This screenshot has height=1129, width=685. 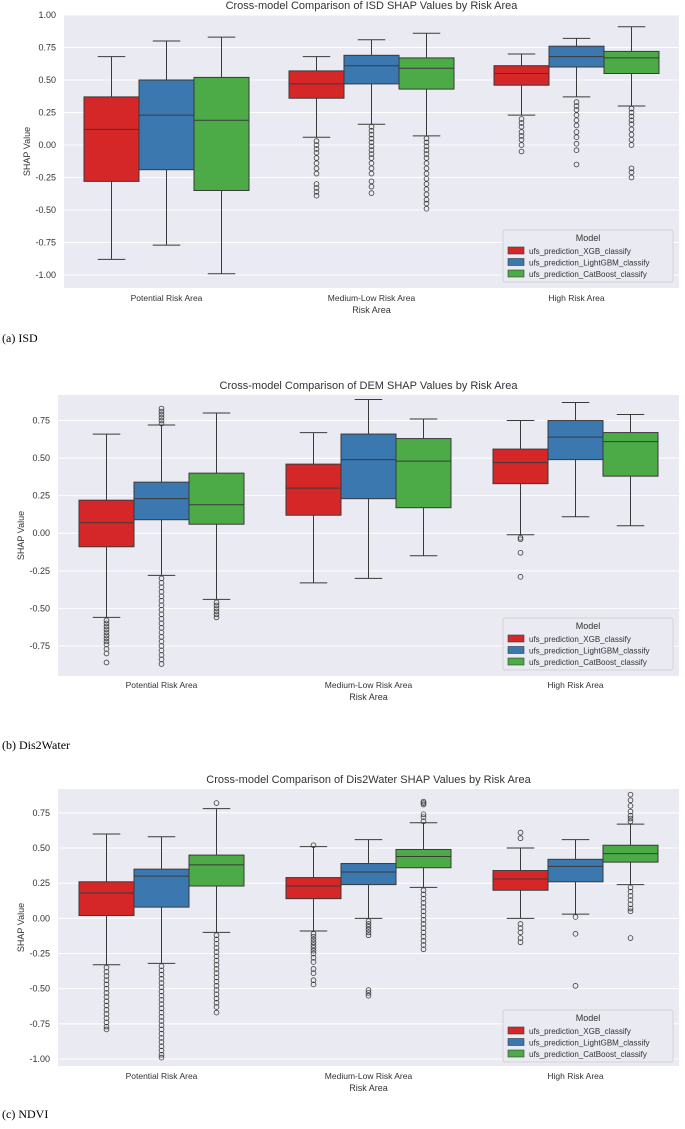 What do you see at coordinates (41, 533) in the screenshot?
I see `chart-1-ytick-label: 0.00` at bounding box center [41, 533].